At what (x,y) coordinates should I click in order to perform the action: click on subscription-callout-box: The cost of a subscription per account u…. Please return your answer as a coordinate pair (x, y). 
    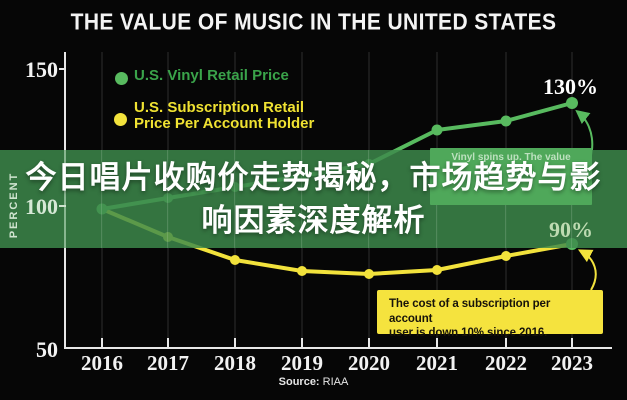
    Looking at the image, I should click on (490, 314).